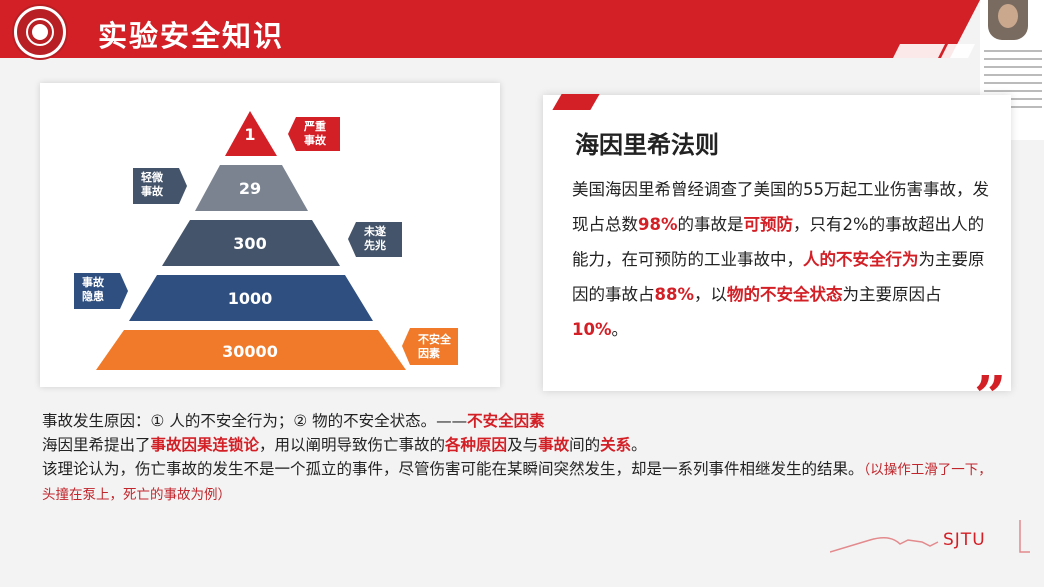 Image resolution: width=1044 pixels, height=587 pixels. What do you see at coordinates (152, 184) in the screenshot?
I see `tag-minor-accident: 轻微 事故` at bounding box center [152, 184].